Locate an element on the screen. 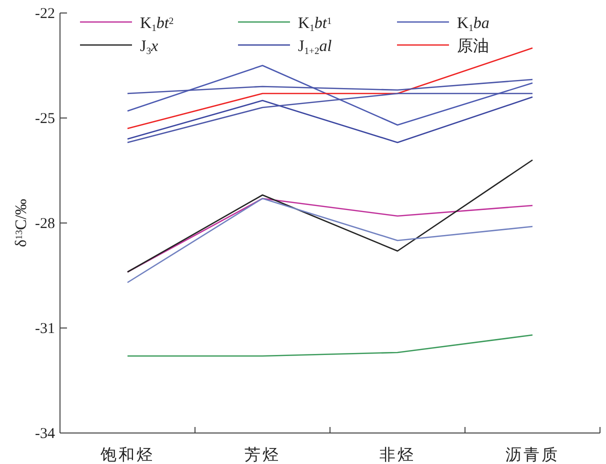 This screenshot has width=606, height=464. y-tick-label: -34 is located at coordinates (45, 434).